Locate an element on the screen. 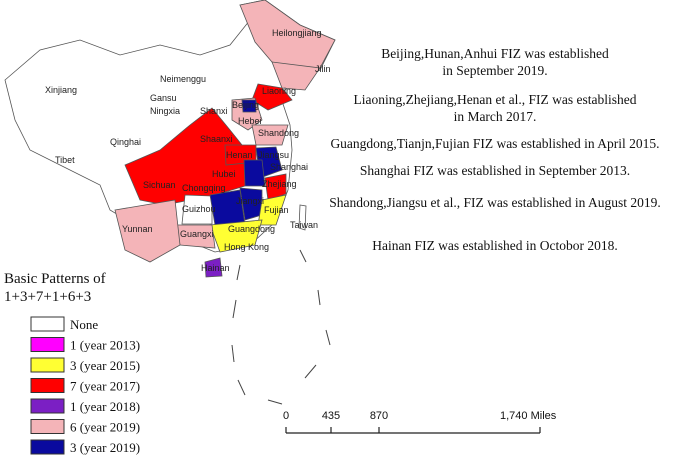 The width and height of the screenshot is (685, 459). province-label: Chongqing is located at coordinates (204, 188).